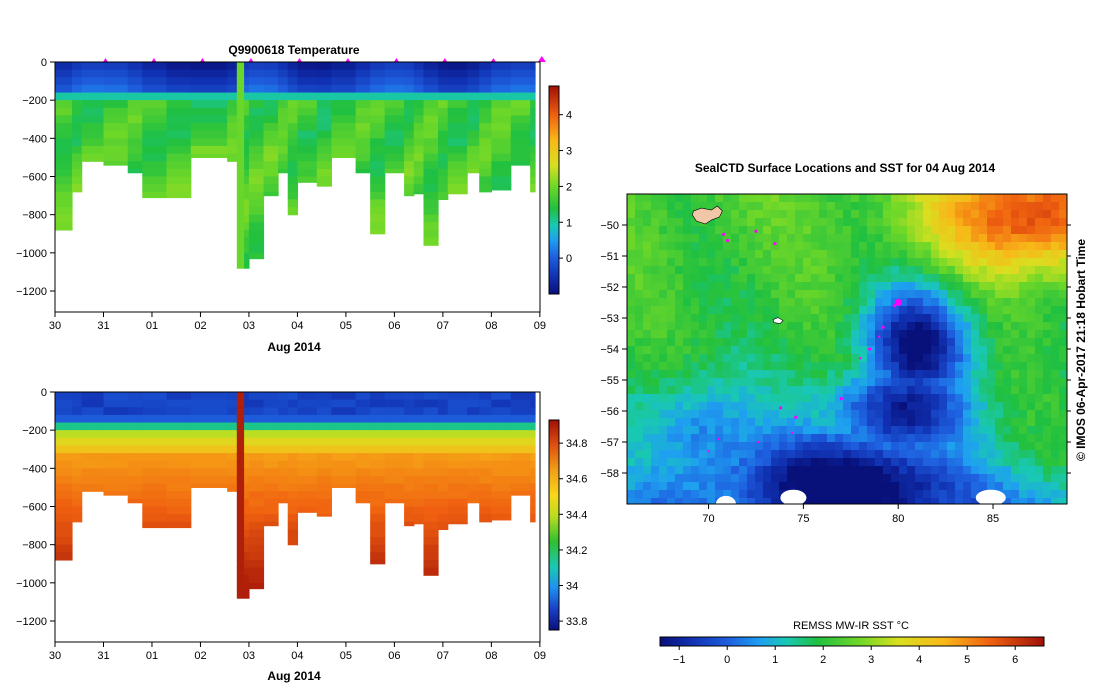  What do you see at coordinates (609, 474) in the screenshot?
I see `map-lat-tick-label: −58` at bounding box center [609, 474].